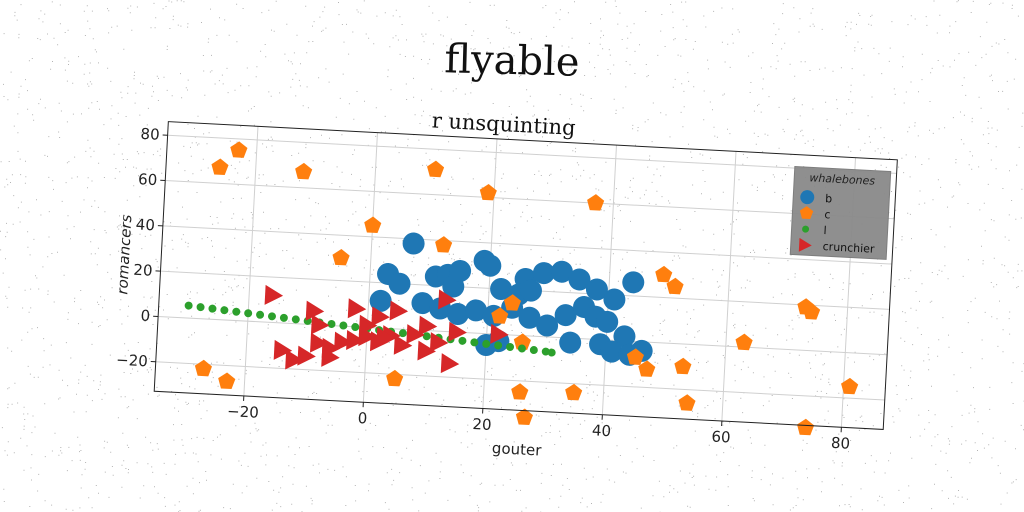  I want to click on x-tick-label: 80, so click(841, 443).